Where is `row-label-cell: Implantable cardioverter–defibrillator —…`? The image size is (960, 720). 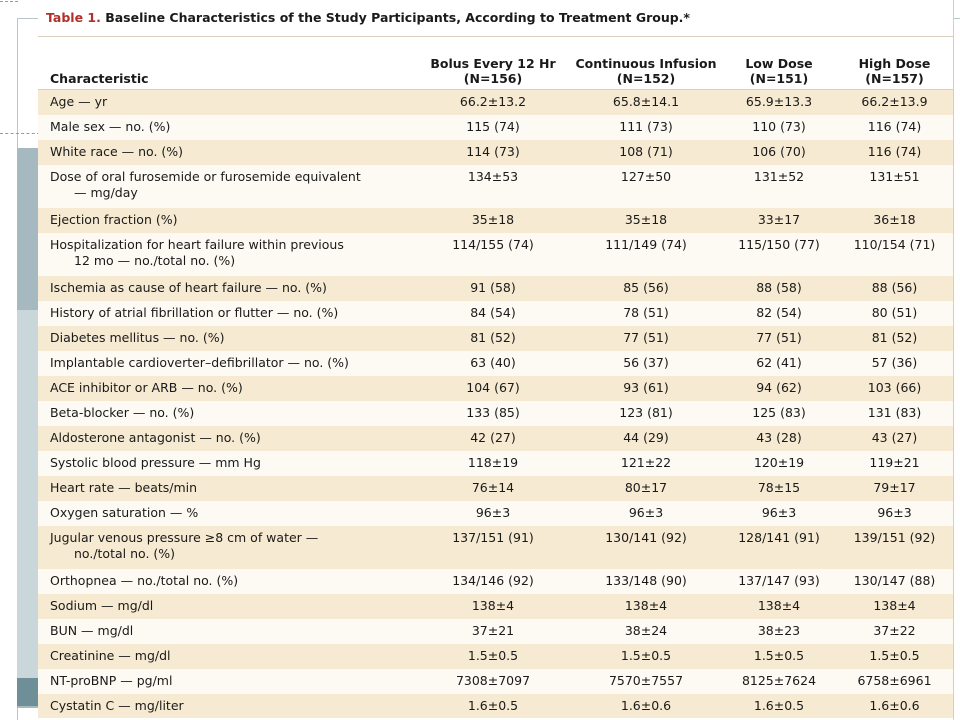
row-label-cell: Implantable cardioverter–defibrillator —… is located at coordinates (227, 363).